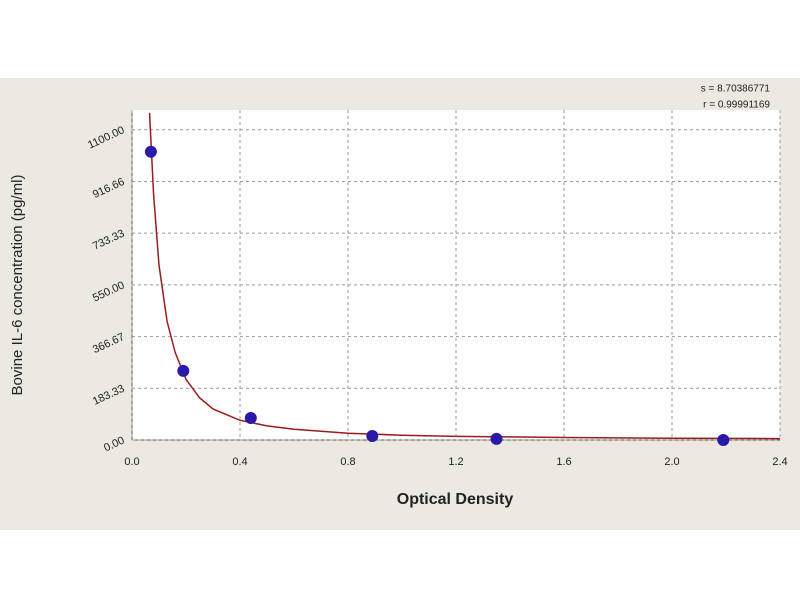  What do you see at coordinates (779, 462) in the screenshot?
I see `x-tick-label: 2.4` at bounding box center [779, 462].